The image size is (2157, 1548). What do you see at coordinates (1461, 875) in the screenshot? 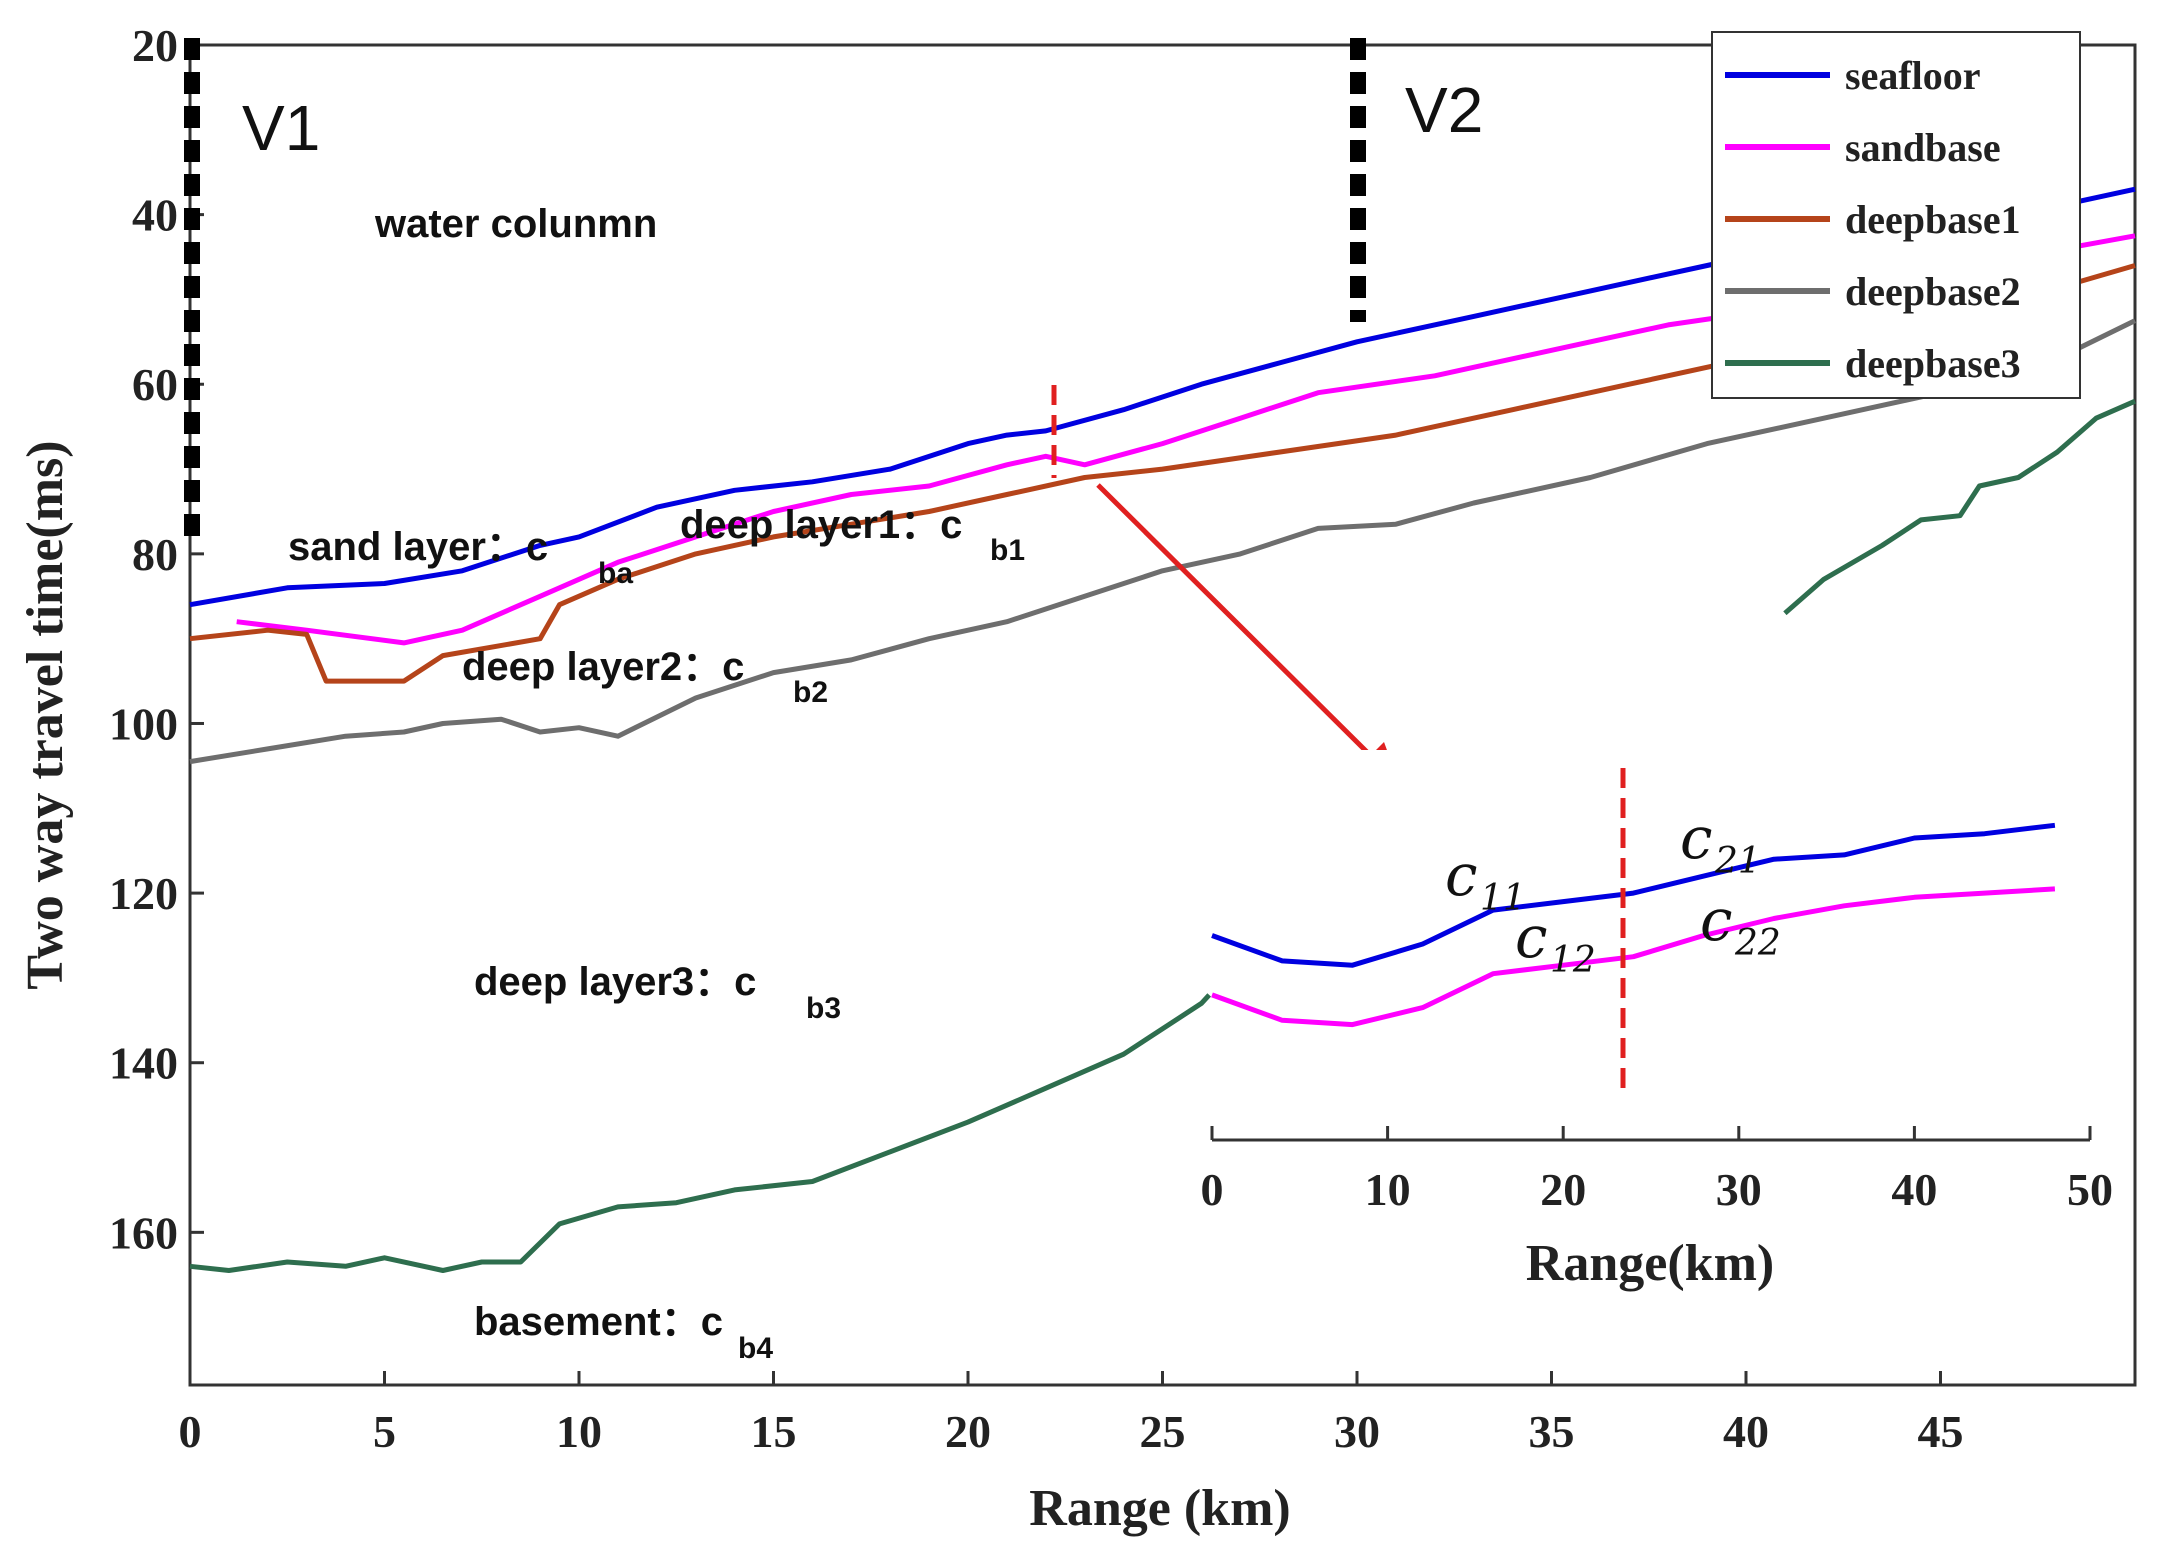
I see `c11-label: c` at bounding box center [1461, 875].